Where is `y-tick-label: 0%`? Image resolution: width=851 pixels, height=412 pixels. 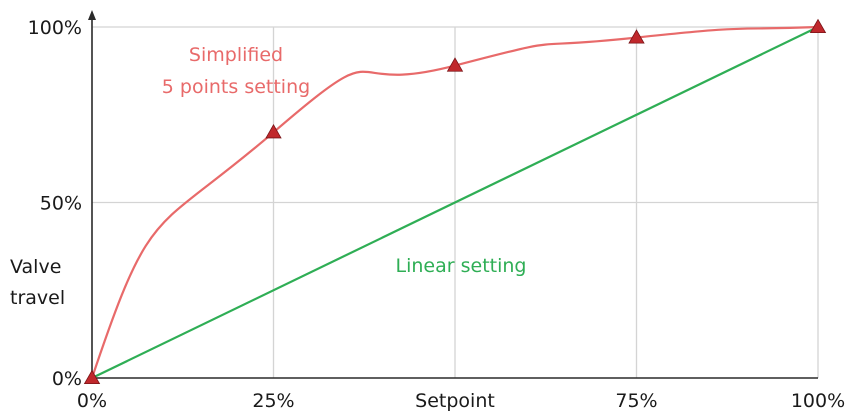 y-tick-label: 0% is located at coordinates (67, 379).